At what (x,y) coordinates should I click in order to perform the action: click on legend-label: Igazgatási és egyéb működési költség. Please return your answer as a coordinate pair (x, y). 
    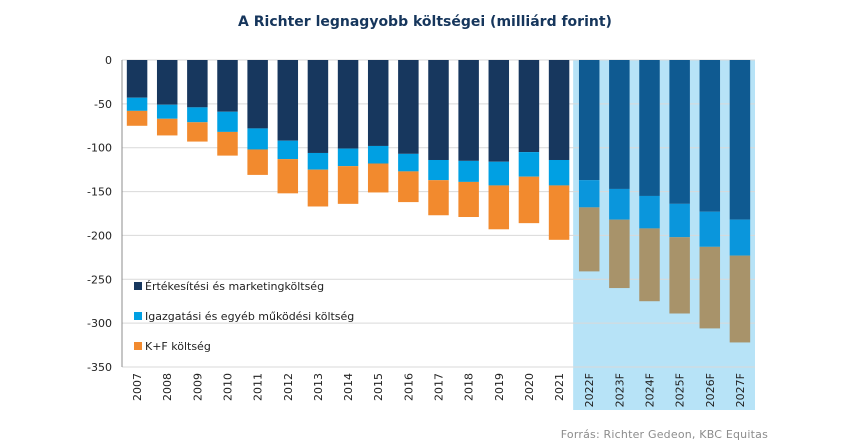
    Looking at the image, I should click on (249, 316).